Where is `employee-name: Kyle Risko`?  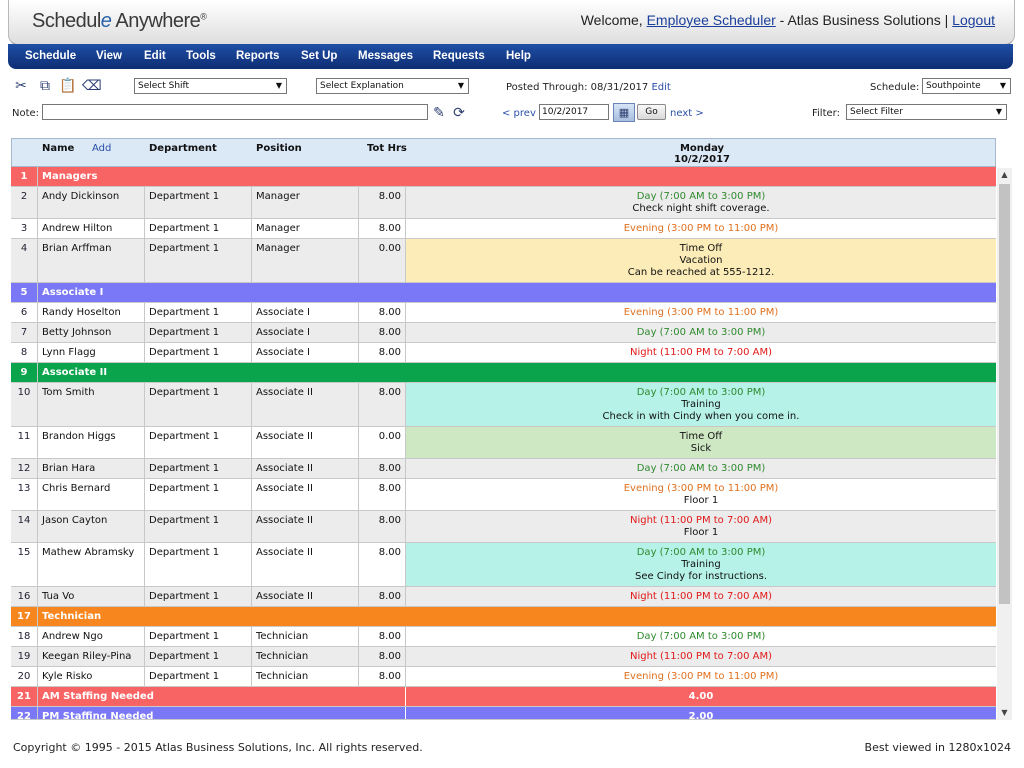 employee-name: Kyle Risko is located at coordinates (91, 676).